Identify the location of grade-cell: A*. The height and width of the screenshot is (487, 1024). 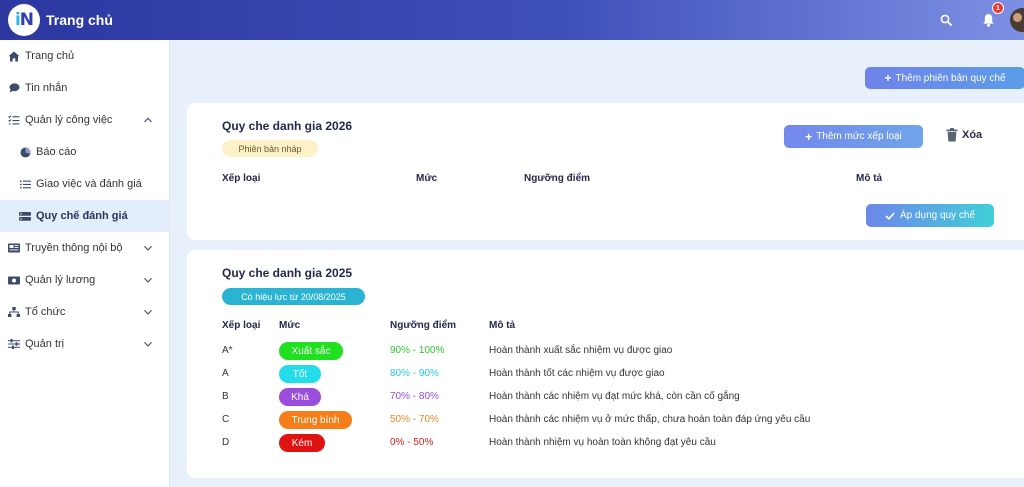
(227, 350).